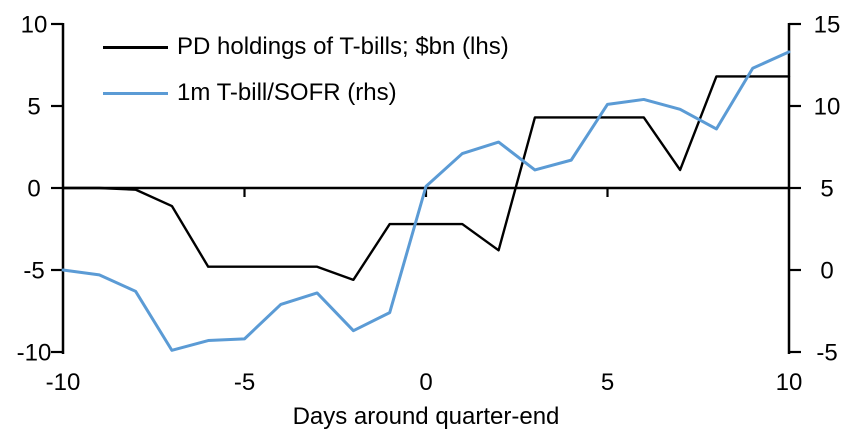 The image size is (852, 432). I want to click on x-axis-tick-label: 5, so click(607, 382).